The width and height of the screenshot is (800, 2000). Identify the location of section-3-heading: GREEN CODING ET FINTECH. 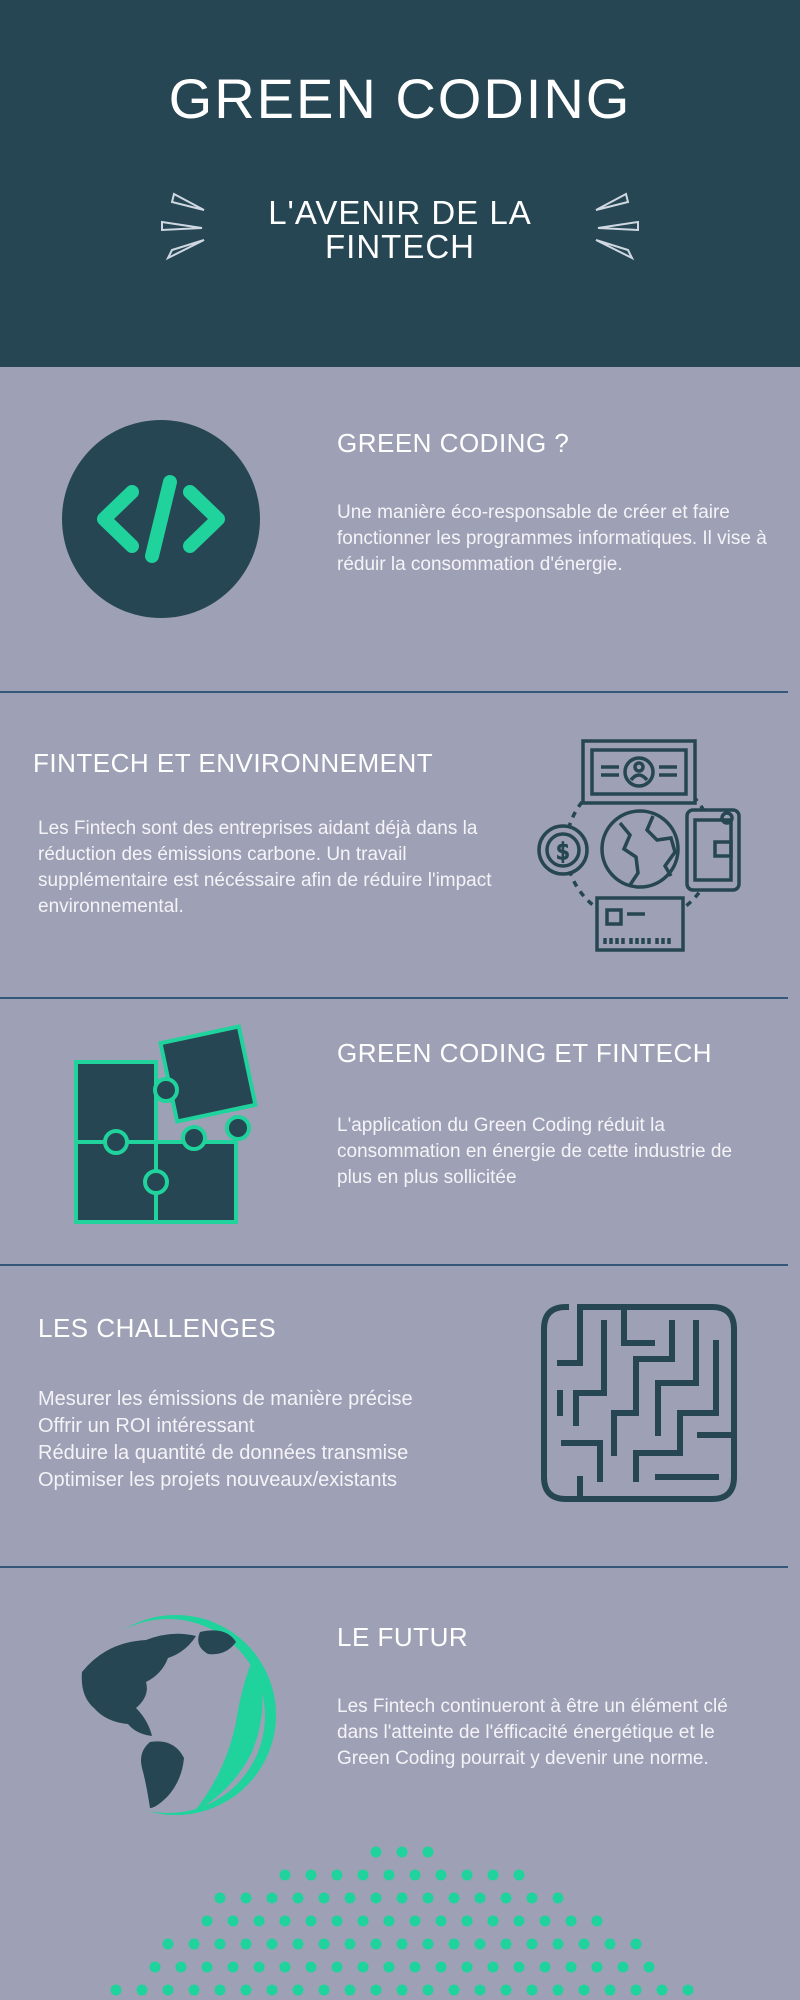
(525, 1053).